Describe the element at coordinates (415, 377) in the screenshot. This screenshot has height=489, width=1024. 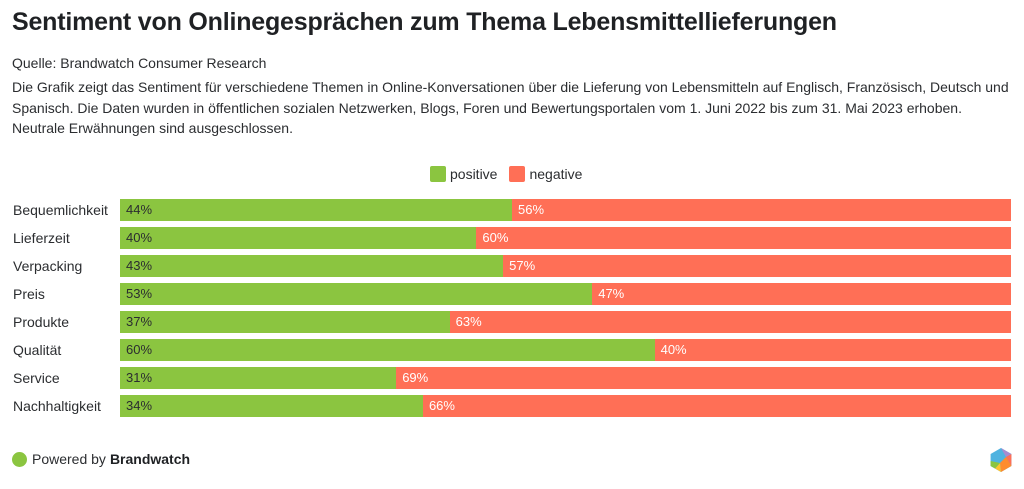
I see `data-label-negative: 69%` at that location.